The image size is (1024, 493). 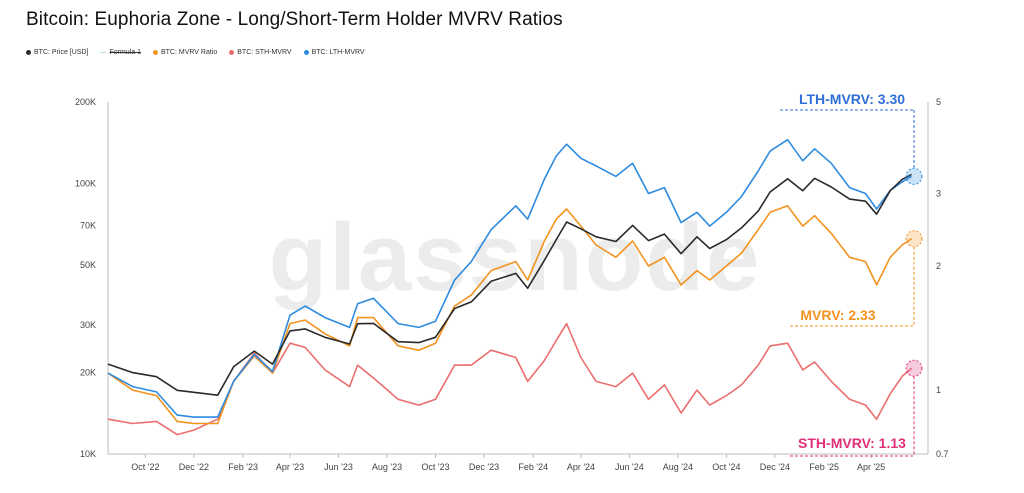 What do you see at coordinates (387, 467) in the screenshot?
I see `x-tick-label: Aug '23` at bounding box center [387, 467].